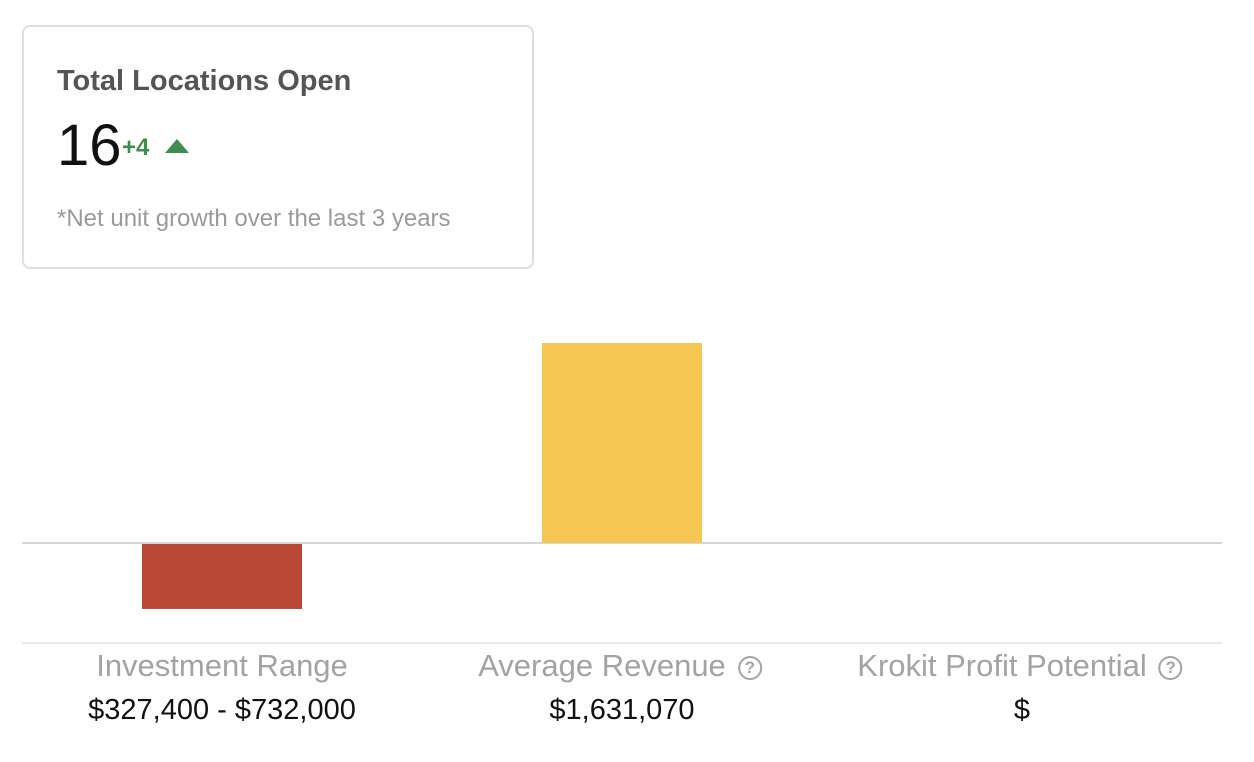  Describe the element at coordinates (620, 666) in the screenshot. I see `category-label-revenue: Average Revenue?` at that location.